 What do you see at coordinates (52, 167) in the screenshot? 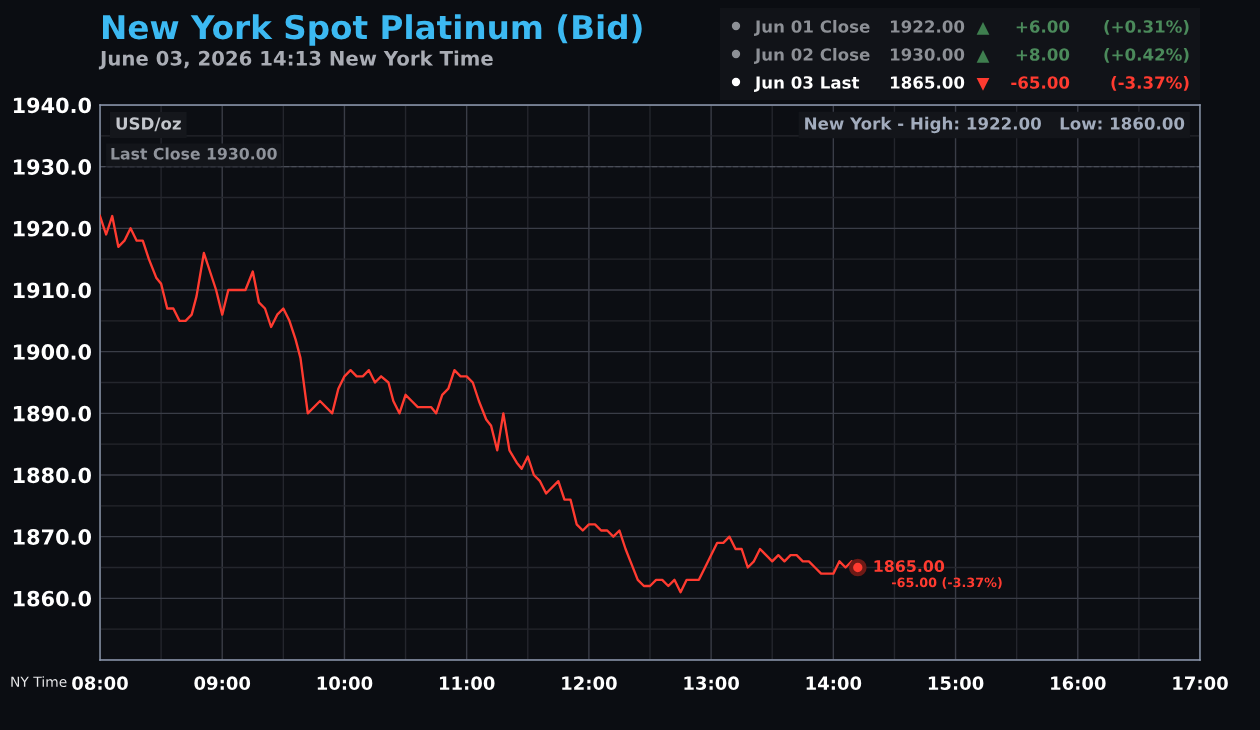
I see `y-tick-label: 1930.0` at bounding box center [52, 167].